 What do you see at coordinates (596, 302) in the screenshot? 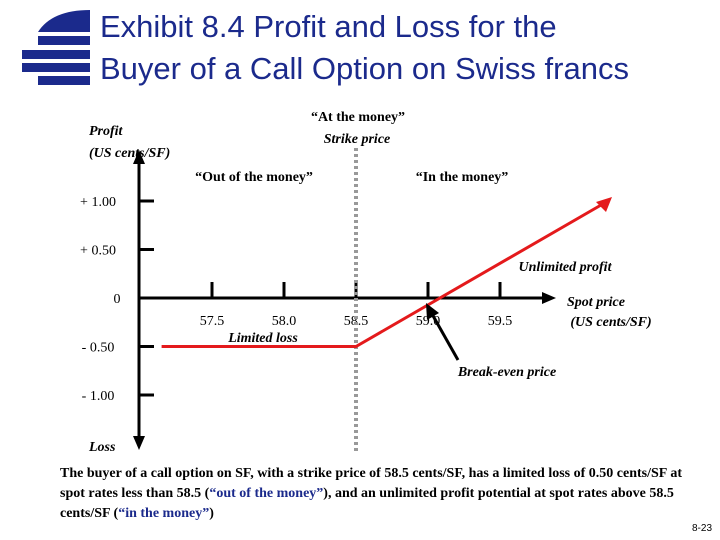
I see `x-axis-label-line-1: Spot price` at bounding box center [596, 302].